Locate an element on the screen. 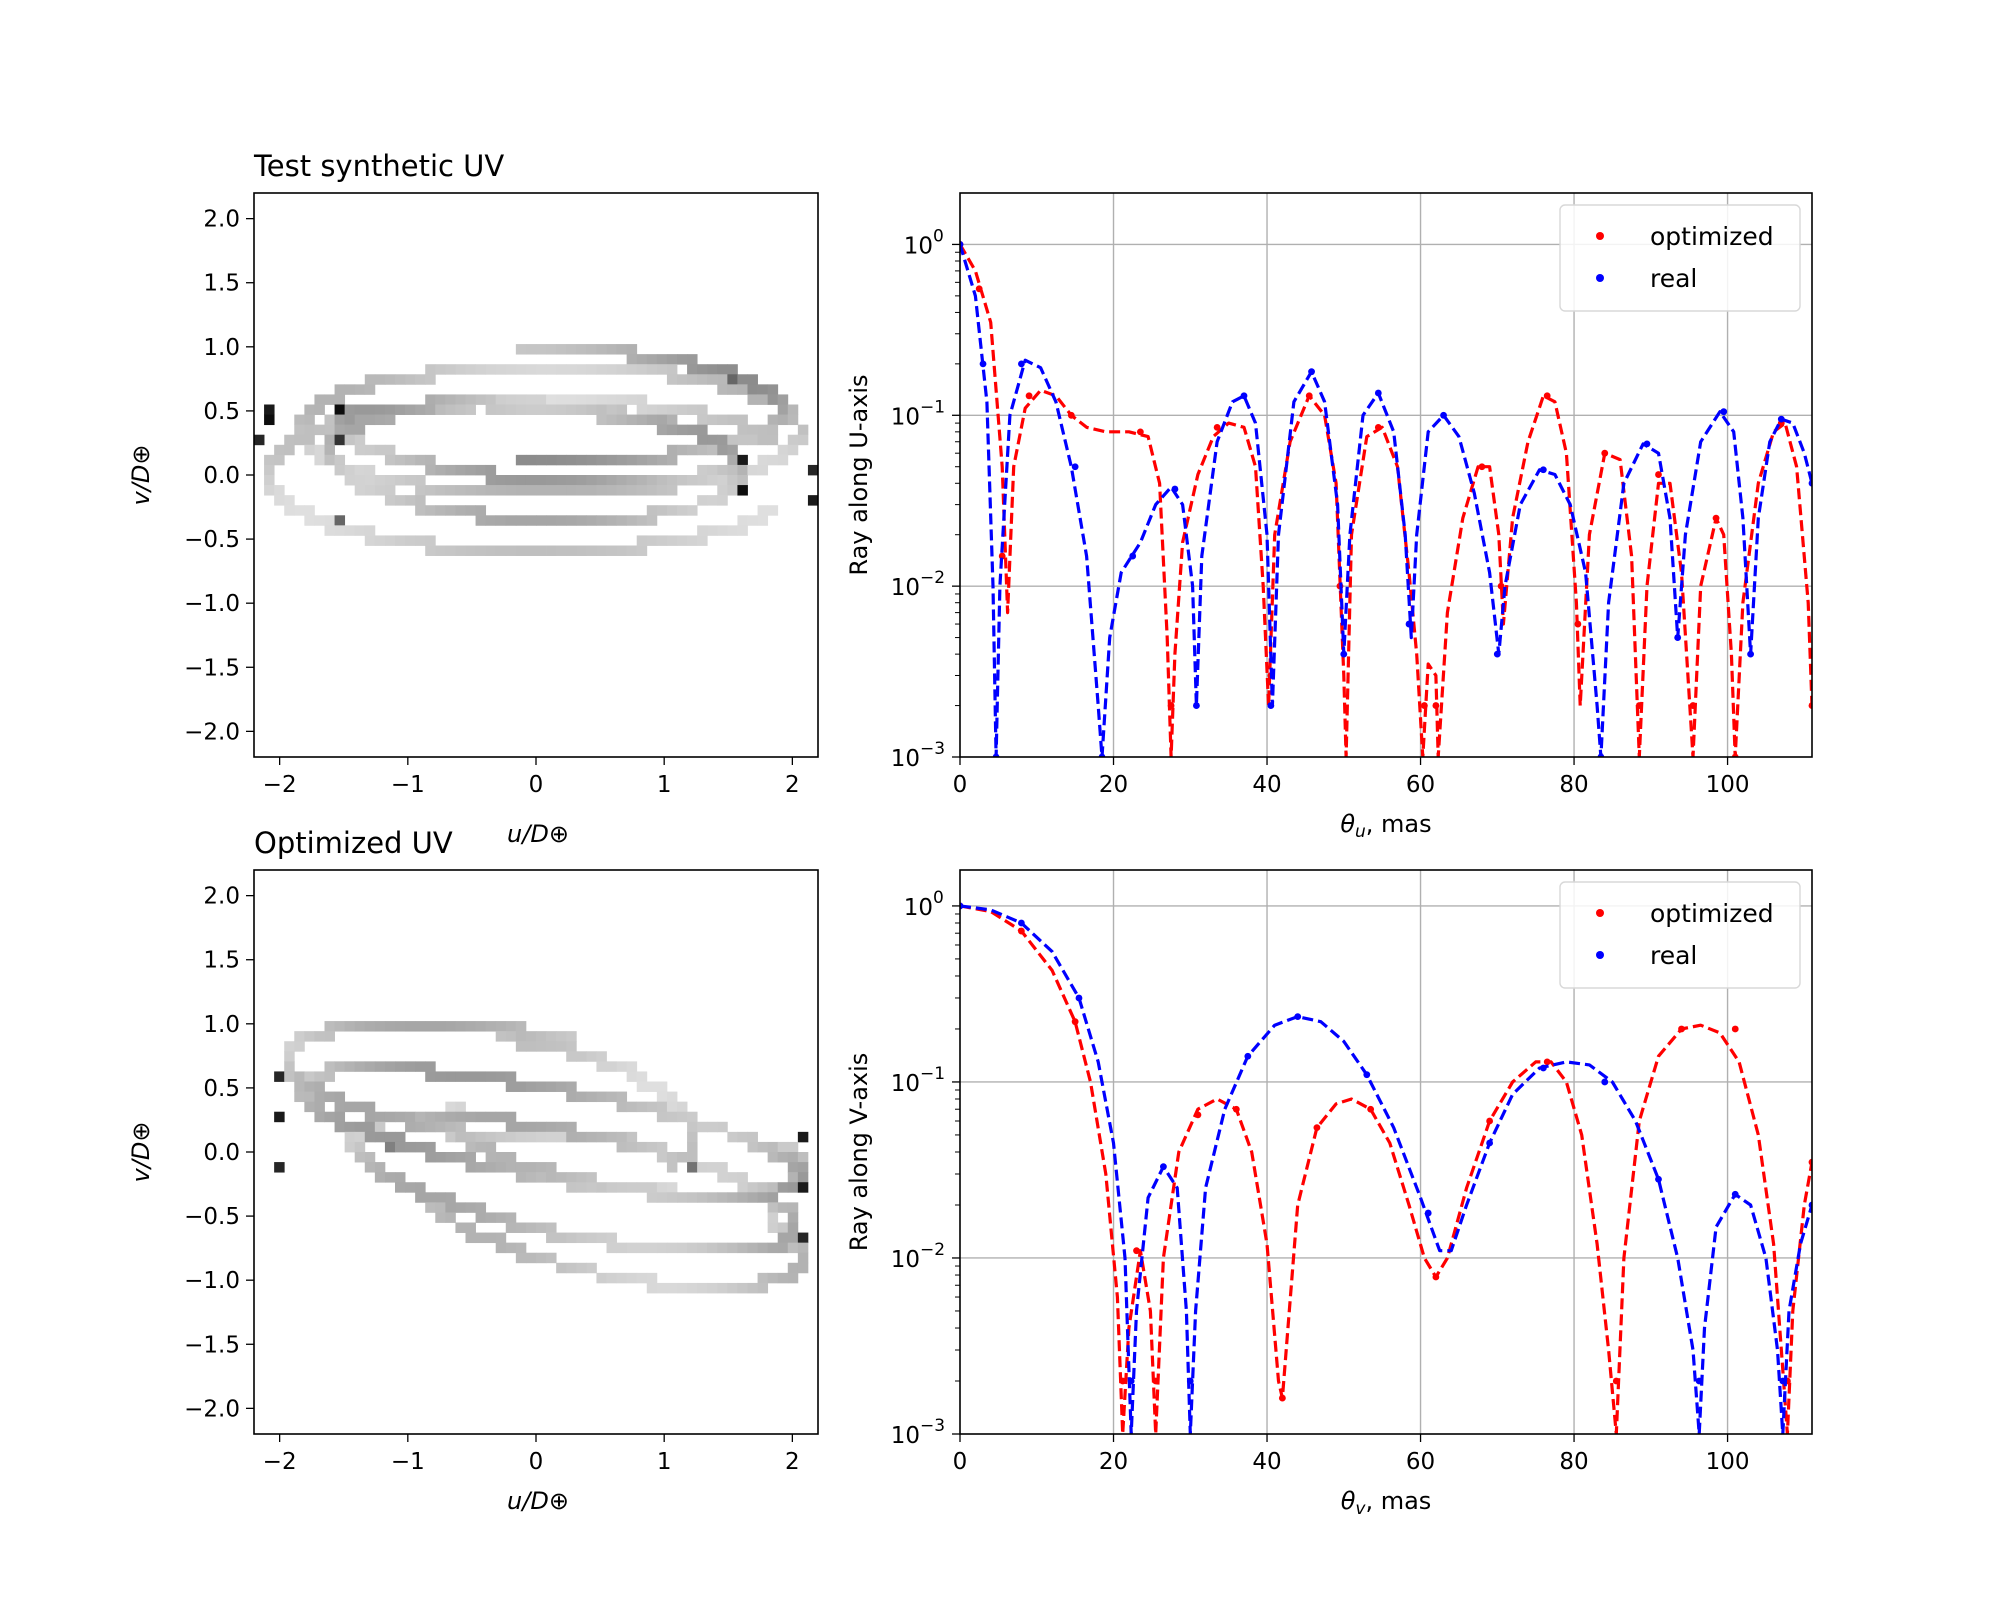 The image size is (2000, 1600). y-tick-label: 10 0 is located at coordinates (924, 242).